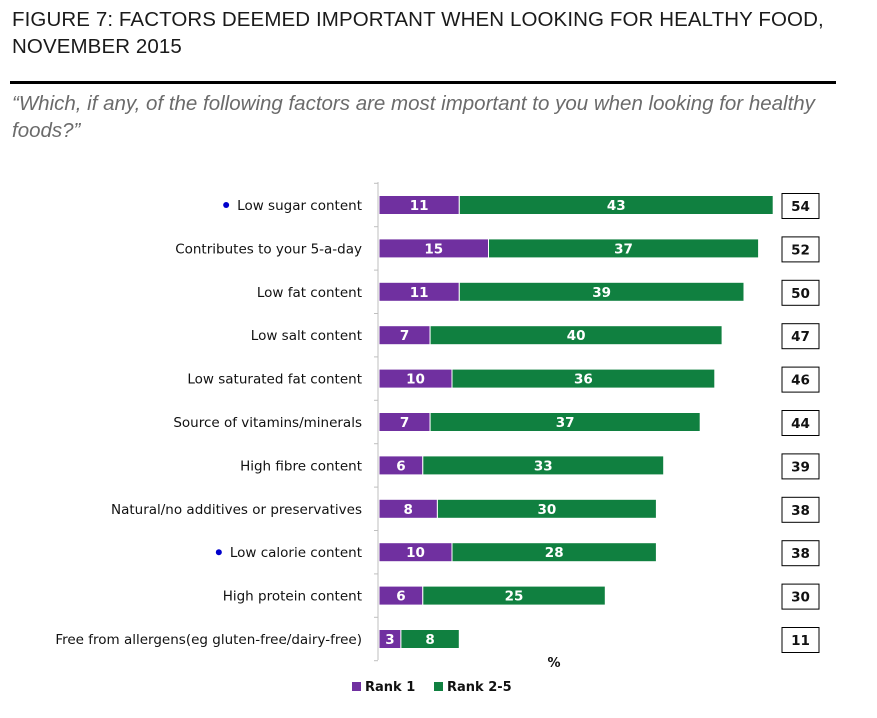  What do you see at coordinates (479, 687) in the screenshot?
I see `legend-label-rank25: Rank 2-5` at bounding box center [479, 687].